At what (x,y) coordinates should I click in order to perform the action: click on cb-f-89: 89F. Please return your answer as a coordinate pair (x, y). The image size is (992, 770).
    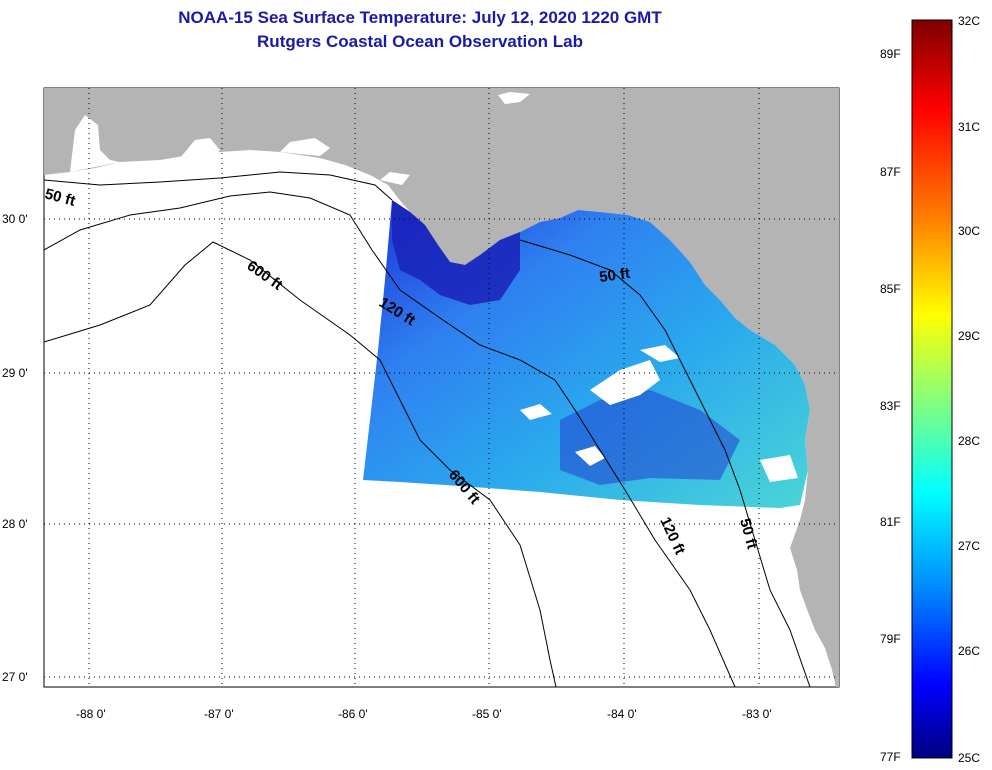
    Looking at the image, I should click on (890, 54).